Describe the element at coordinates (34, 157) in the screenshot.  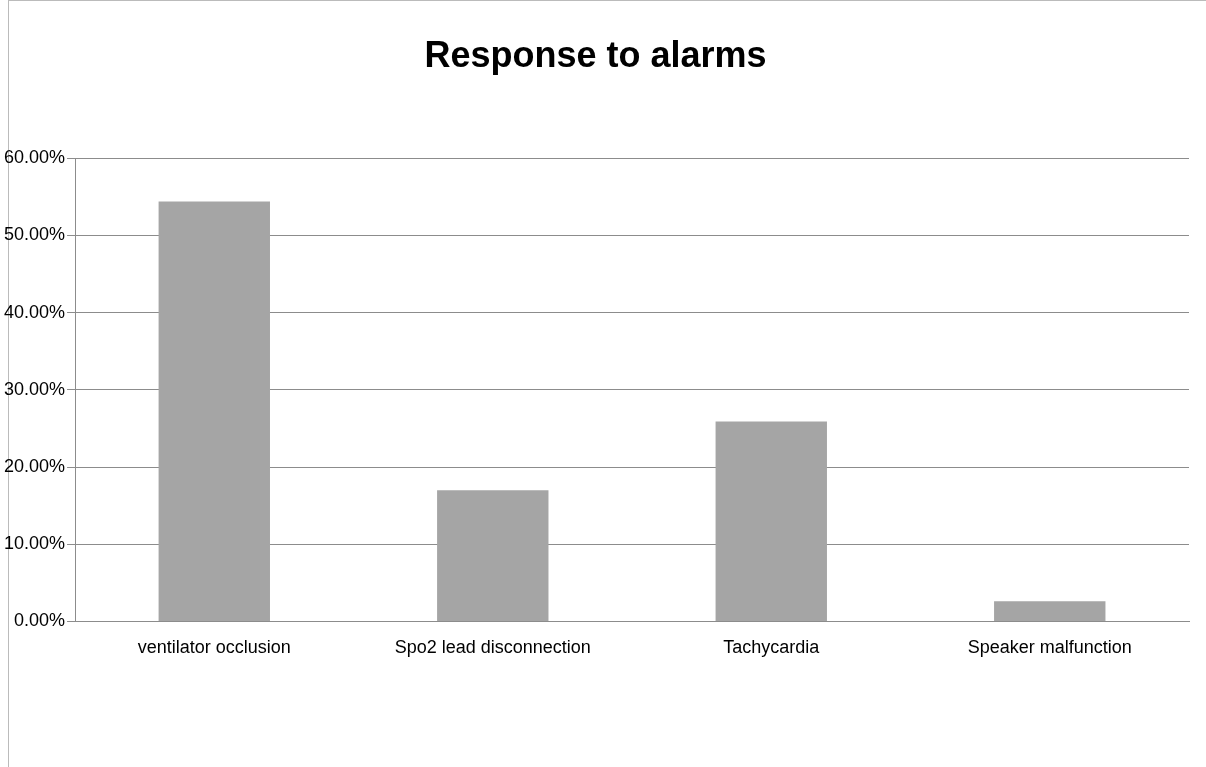
I see `y-tick-label: 60.00%` at that location.